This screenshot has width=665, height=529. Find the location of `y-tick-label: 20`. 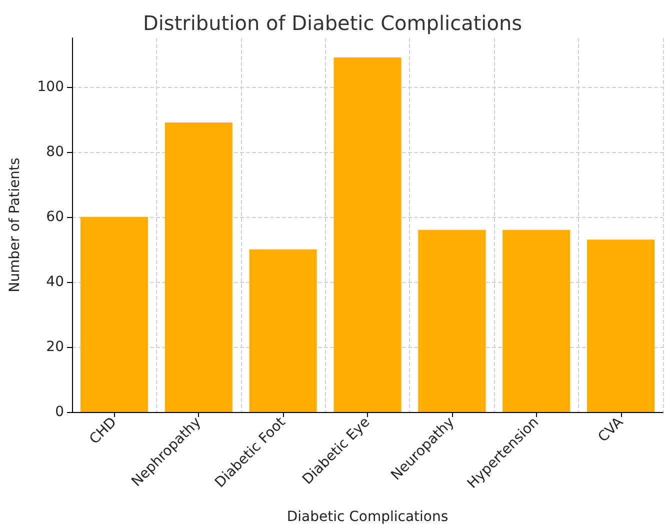

y-tick-label: 20 is located at coordinates (55, 346).